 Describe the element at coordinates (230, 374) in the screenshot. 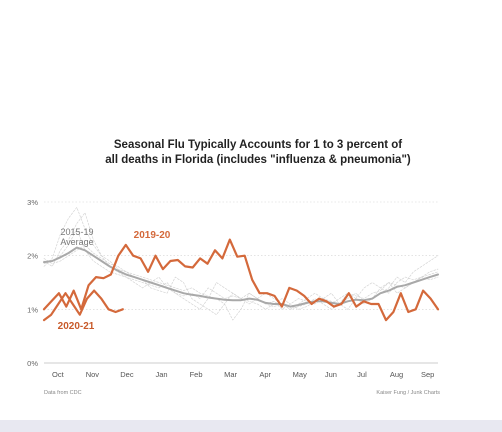

I see `x-tick-label: Mar` at that location.